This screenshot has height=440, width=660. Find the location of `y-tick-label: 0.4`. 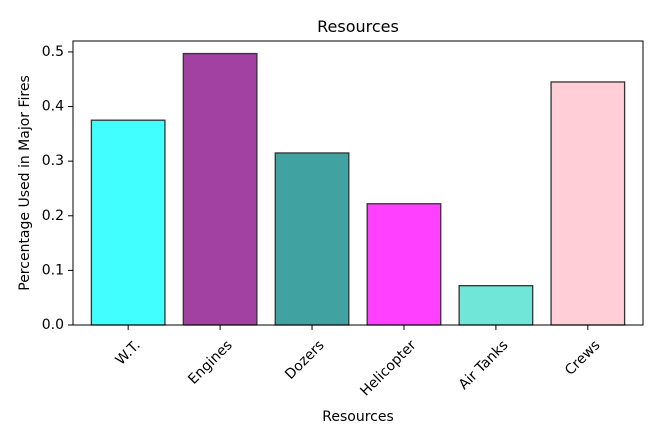

y-tick-label: 0.4 is located at coordinates (53, 107).